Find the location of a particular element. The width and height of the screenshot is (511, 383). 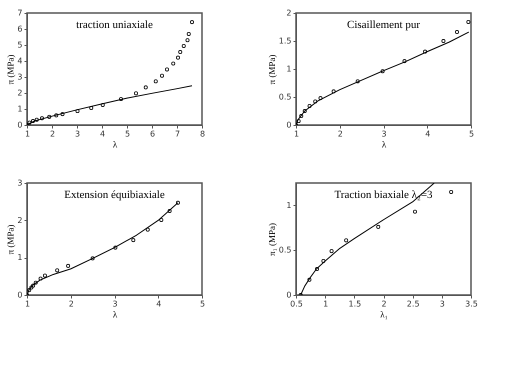

x-tick-label: 6 is located at coordinates (153, 134).